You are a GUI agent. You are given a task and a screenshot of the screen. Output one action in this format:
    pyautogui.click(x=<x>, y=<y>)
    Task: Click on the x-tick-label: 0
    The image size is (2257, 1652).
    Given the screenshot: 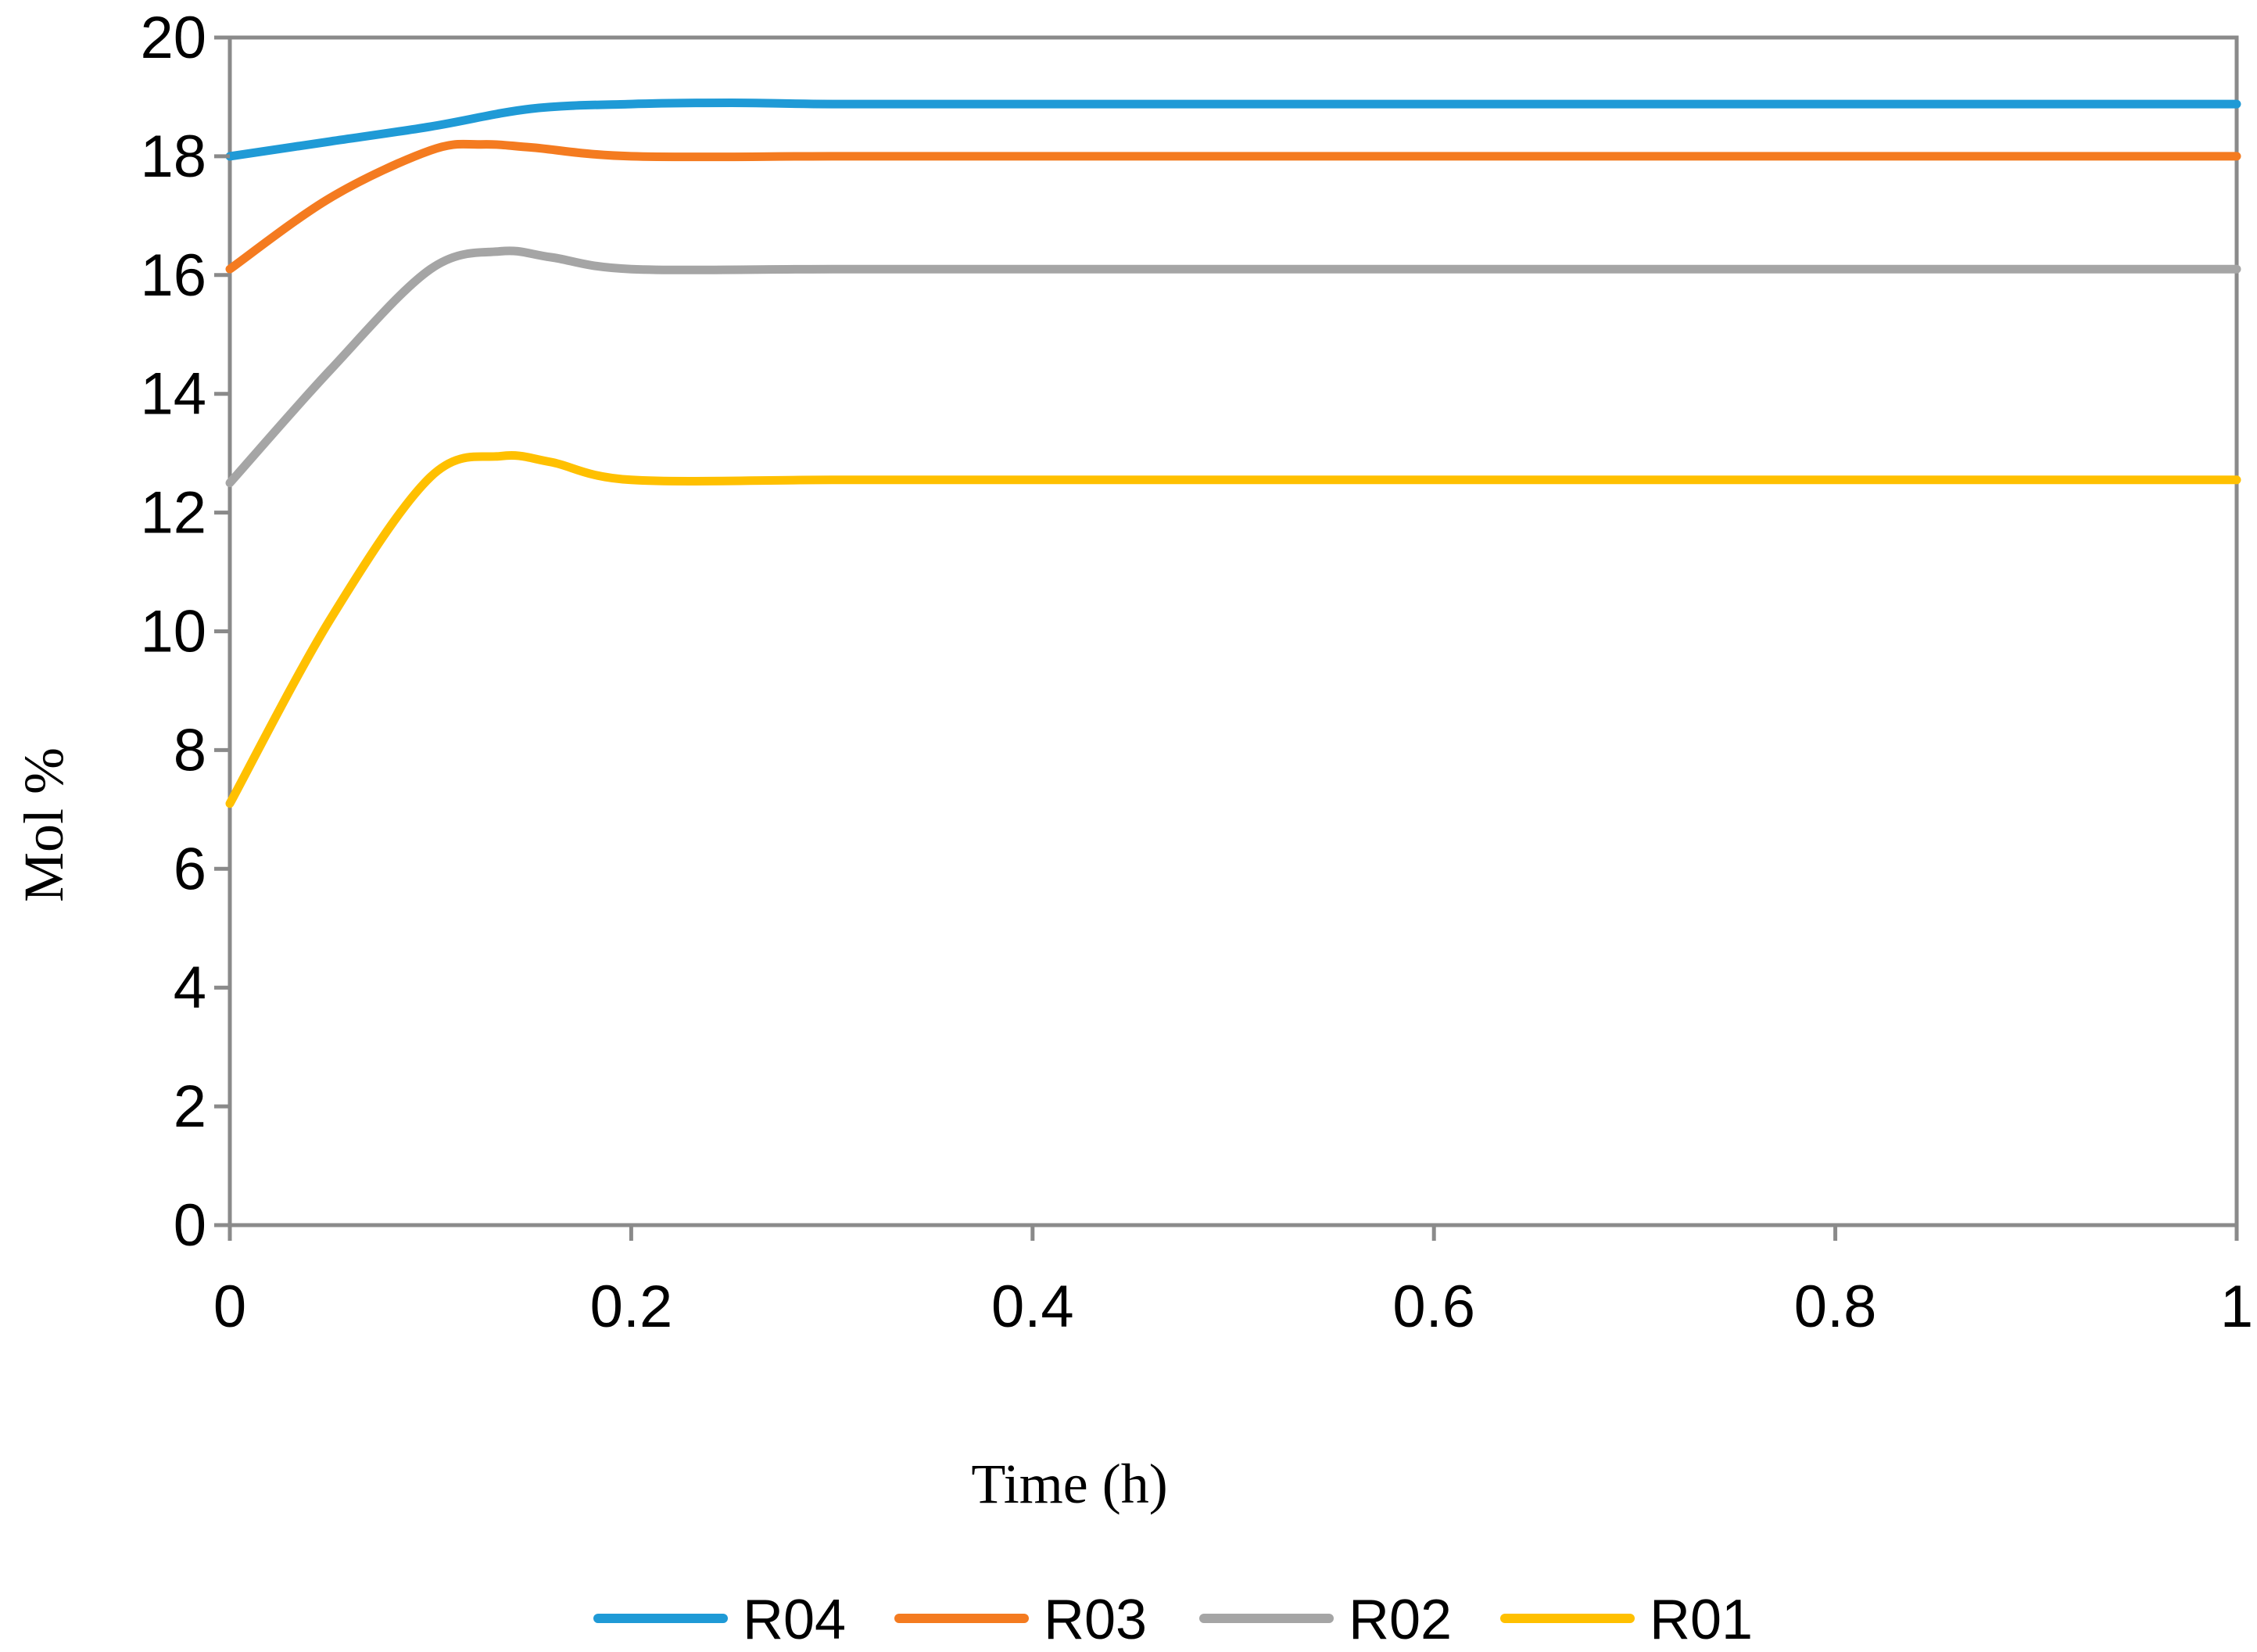 What is the action you would take?
    pyautogui.click(x=229, y=1307)
    